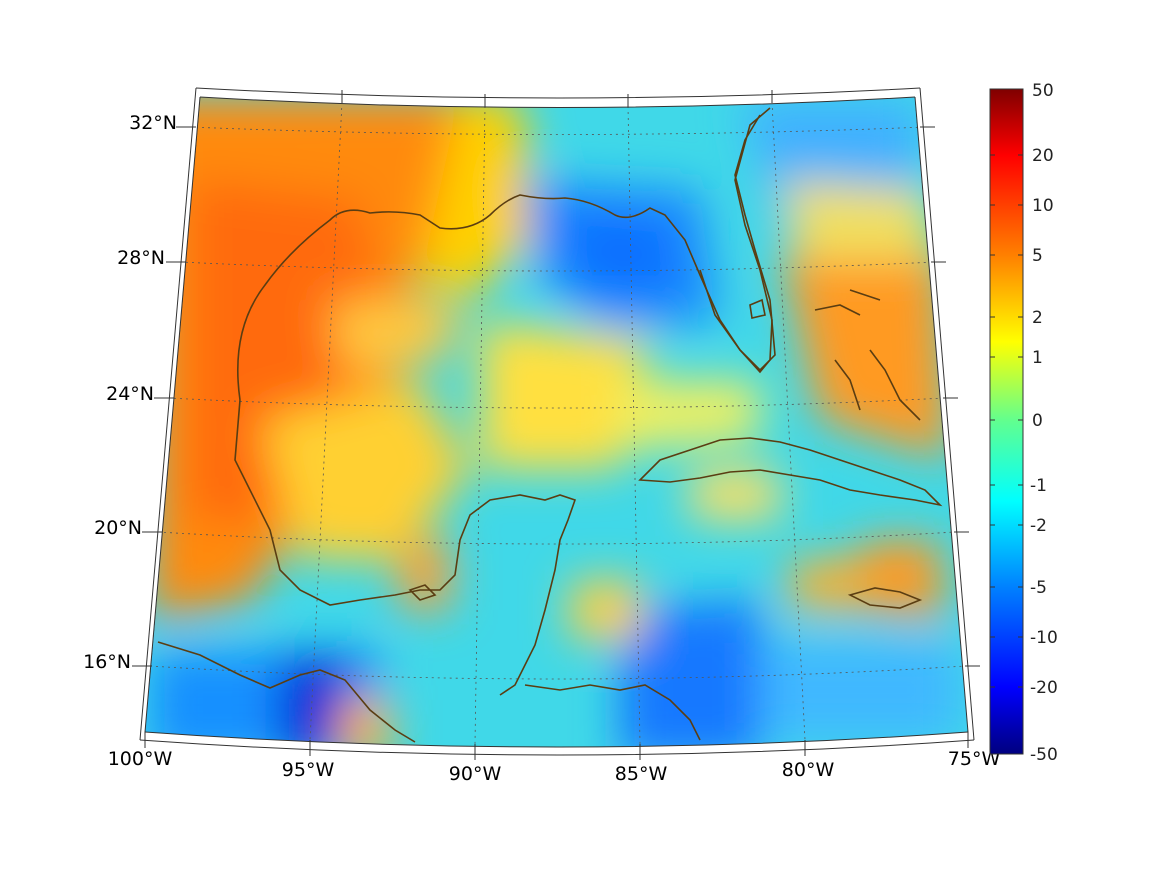 This screenshot has width=1167, height=875. Describe the element at coordinates (1037, 421) in the screenshot. I see `colorbar-label-0: 0` at that location.